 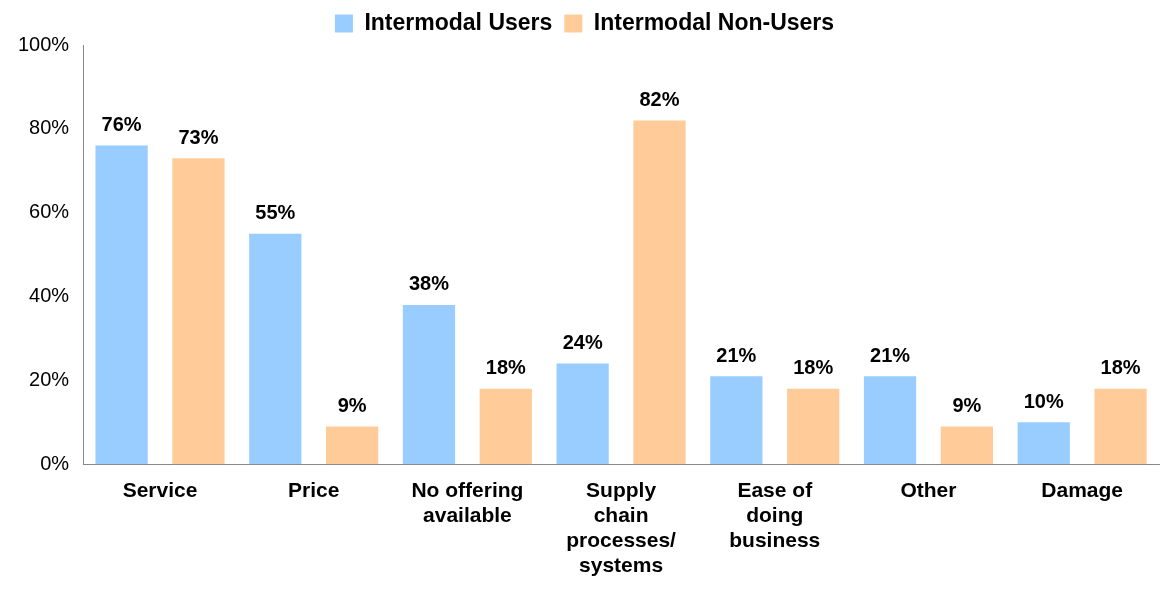 I want to click on legend-label: Intermodal Non-Users, so click(x=714, y=21).